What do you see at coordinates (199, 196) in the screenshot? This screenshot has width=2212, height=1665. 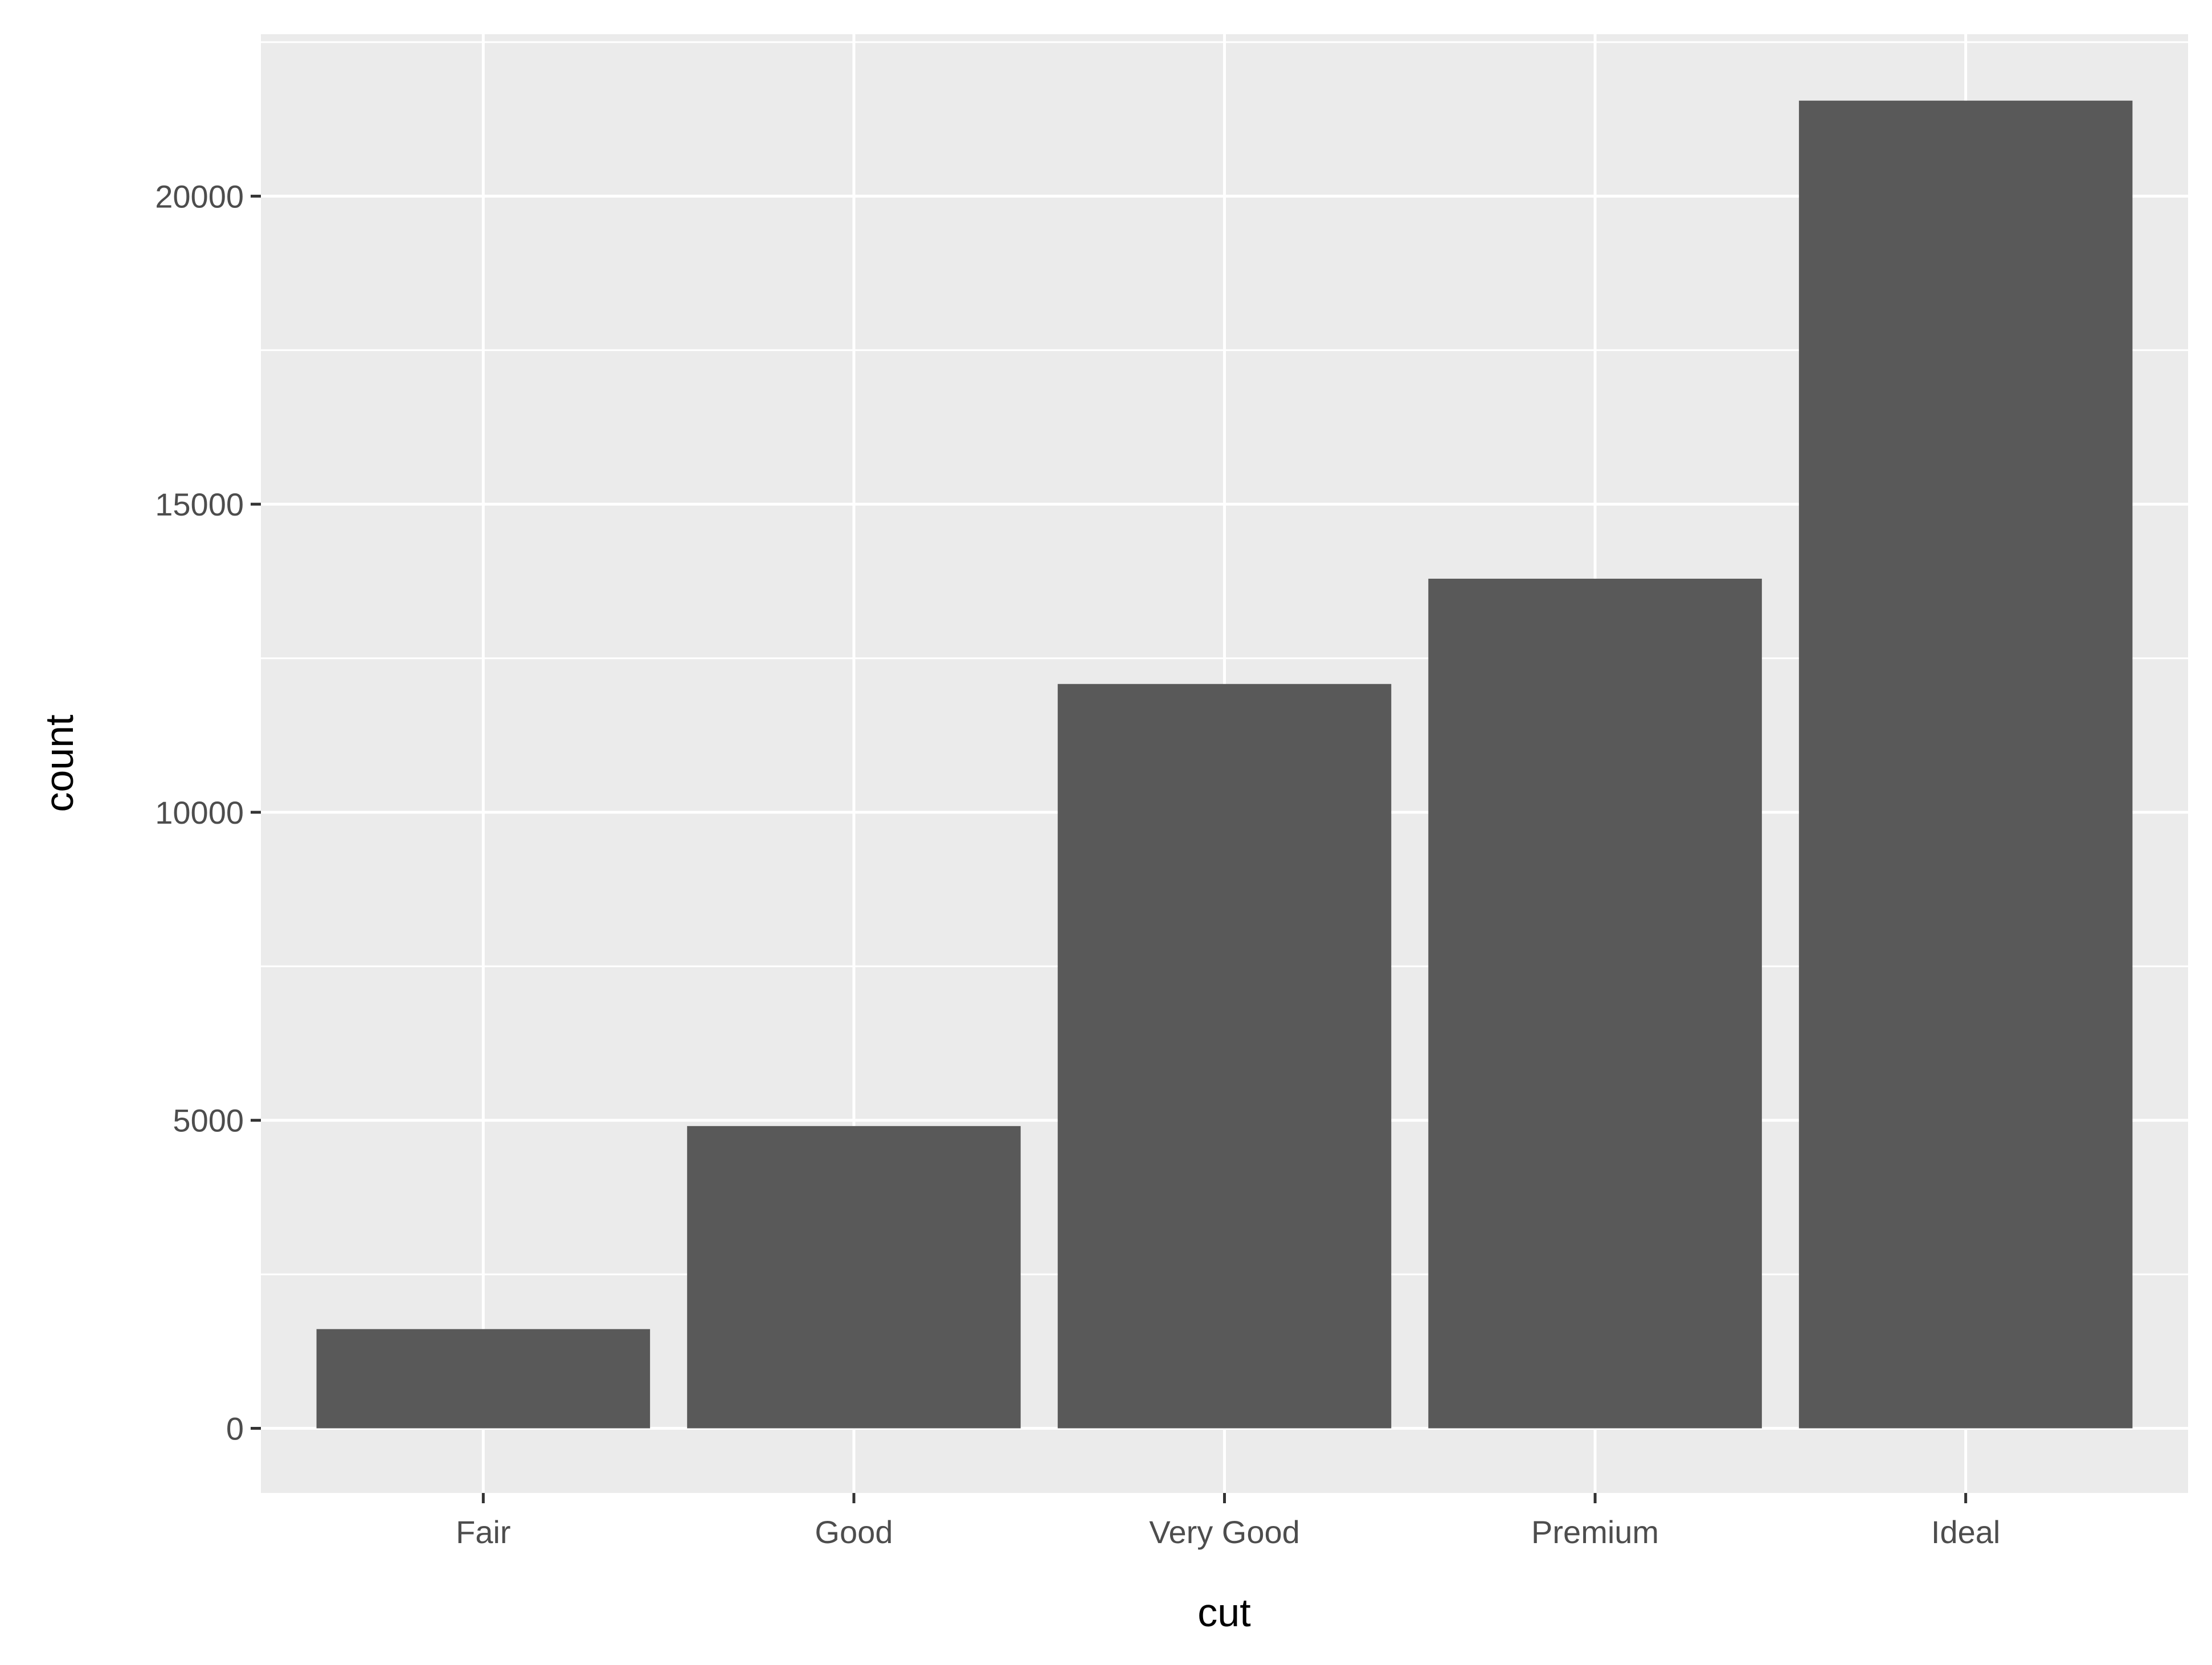 I see `y-tick-label: 20000` at bounding box center [199, 196].